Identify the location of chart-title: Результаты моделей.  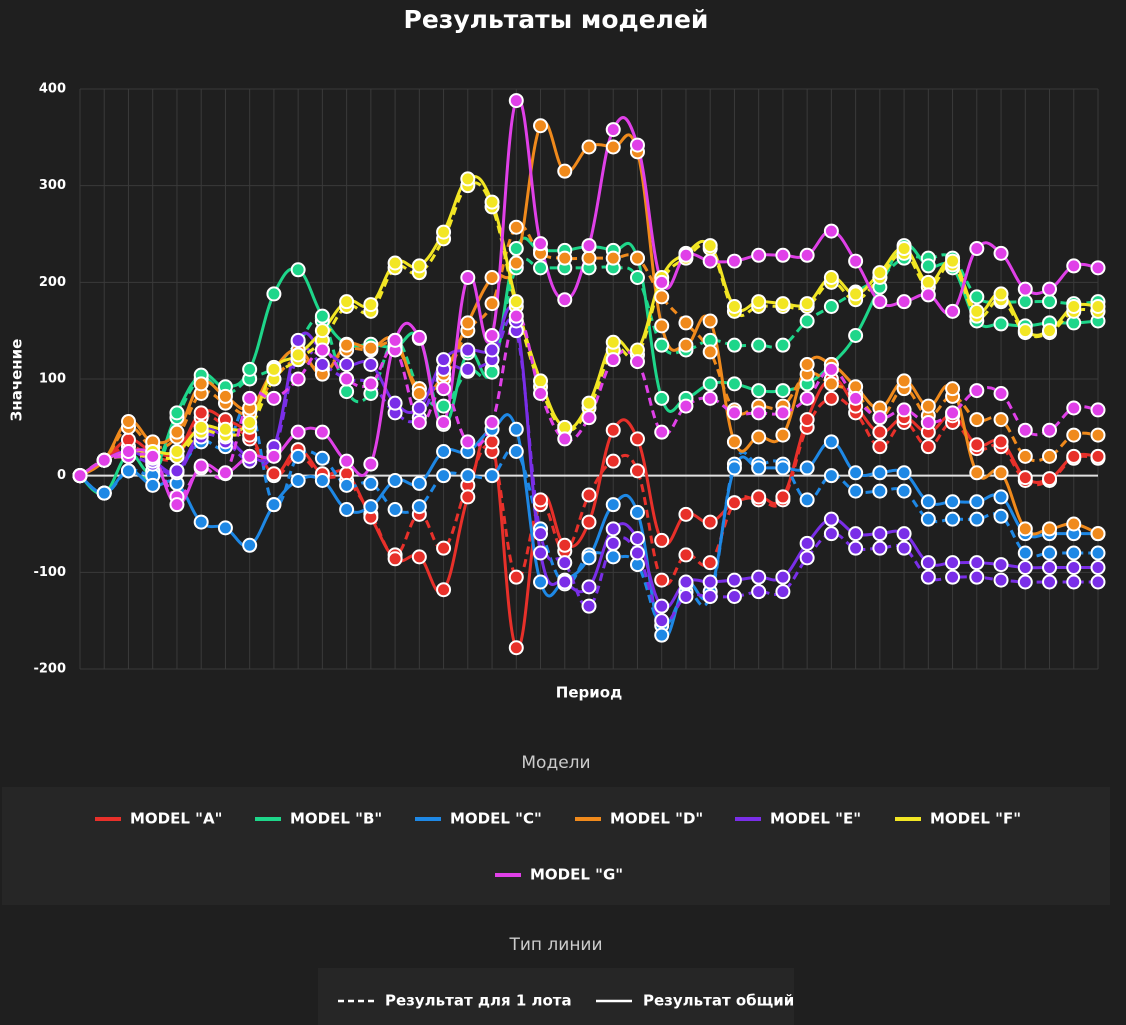
(556, 19).